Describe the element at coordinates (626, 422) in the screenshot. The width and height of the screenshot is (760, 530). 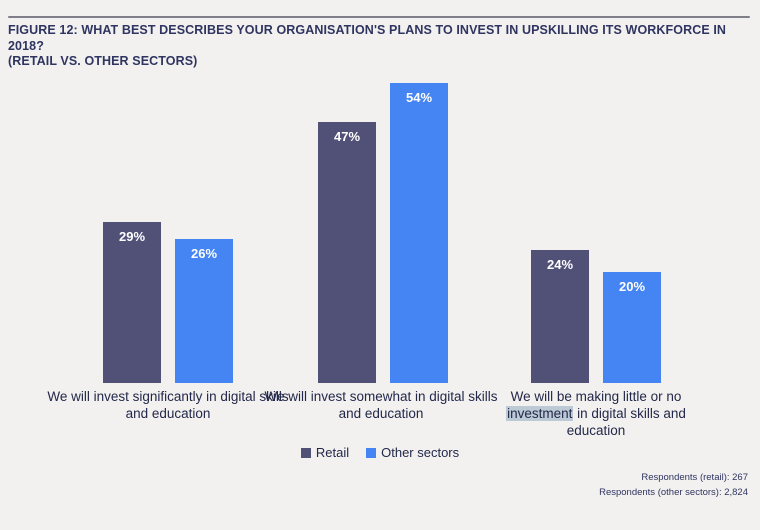
I see `category-label-text: in digital skills and education` at that location.